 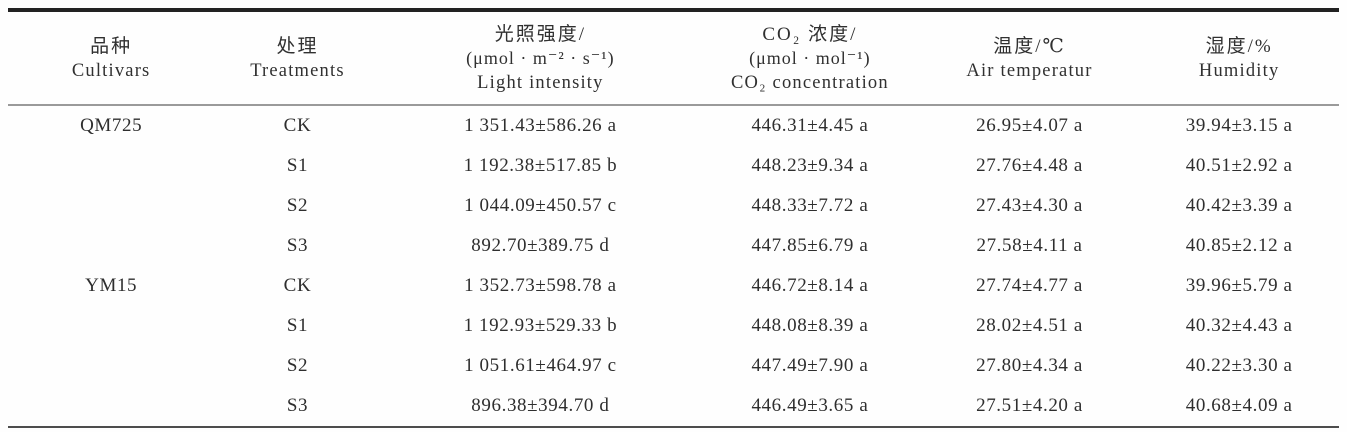 What do you see at coordinates (1029, 246) in the screenshot?
I see `cell-temperature: 27.58±4.11 a` at bounding box center [1029, 246].